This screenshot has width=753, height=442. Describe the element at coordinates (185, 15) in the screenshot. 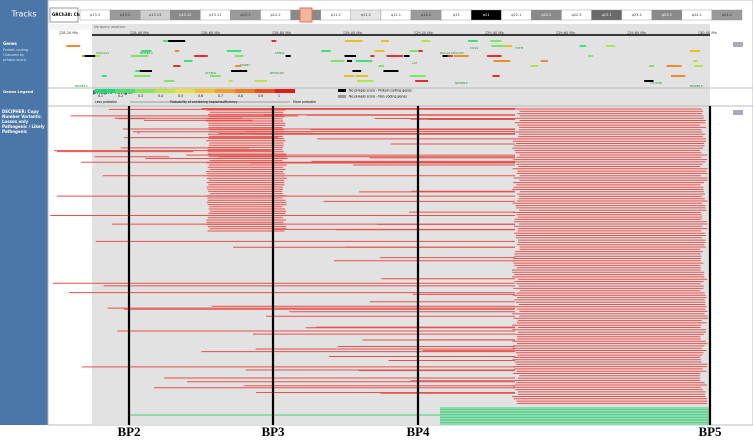

I see `band-label: p13.12` at that location.